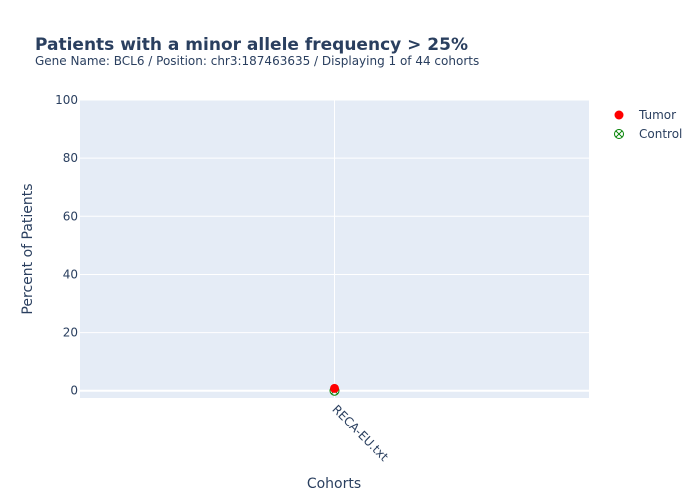 Image resolution: width=700 pixels, height=500 pixels. What do you see at coordinates (660, 134) in the screenshot?
I see `legend-label-control: Control` at bounding box center [660, 134].